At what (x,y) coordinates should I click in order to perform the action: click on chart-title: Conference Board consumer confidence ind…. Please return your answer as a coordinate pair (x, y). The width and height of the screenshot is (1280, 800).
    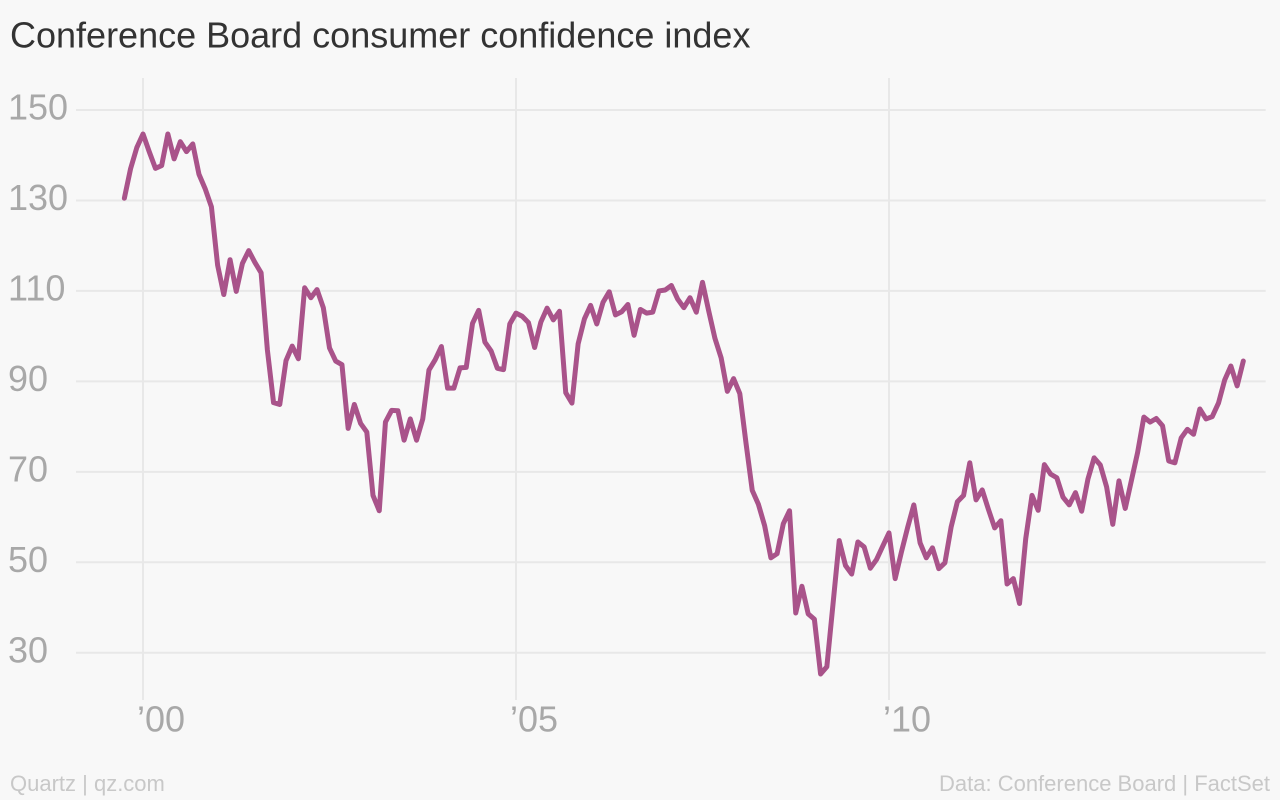
    Looking at the image, I should click on (380, 35).